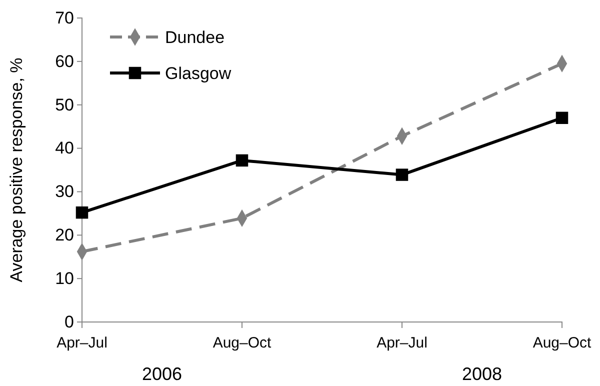 The height and width of the screenshot is (386, 600). I want to click on text: 2006, so click(162, 374).